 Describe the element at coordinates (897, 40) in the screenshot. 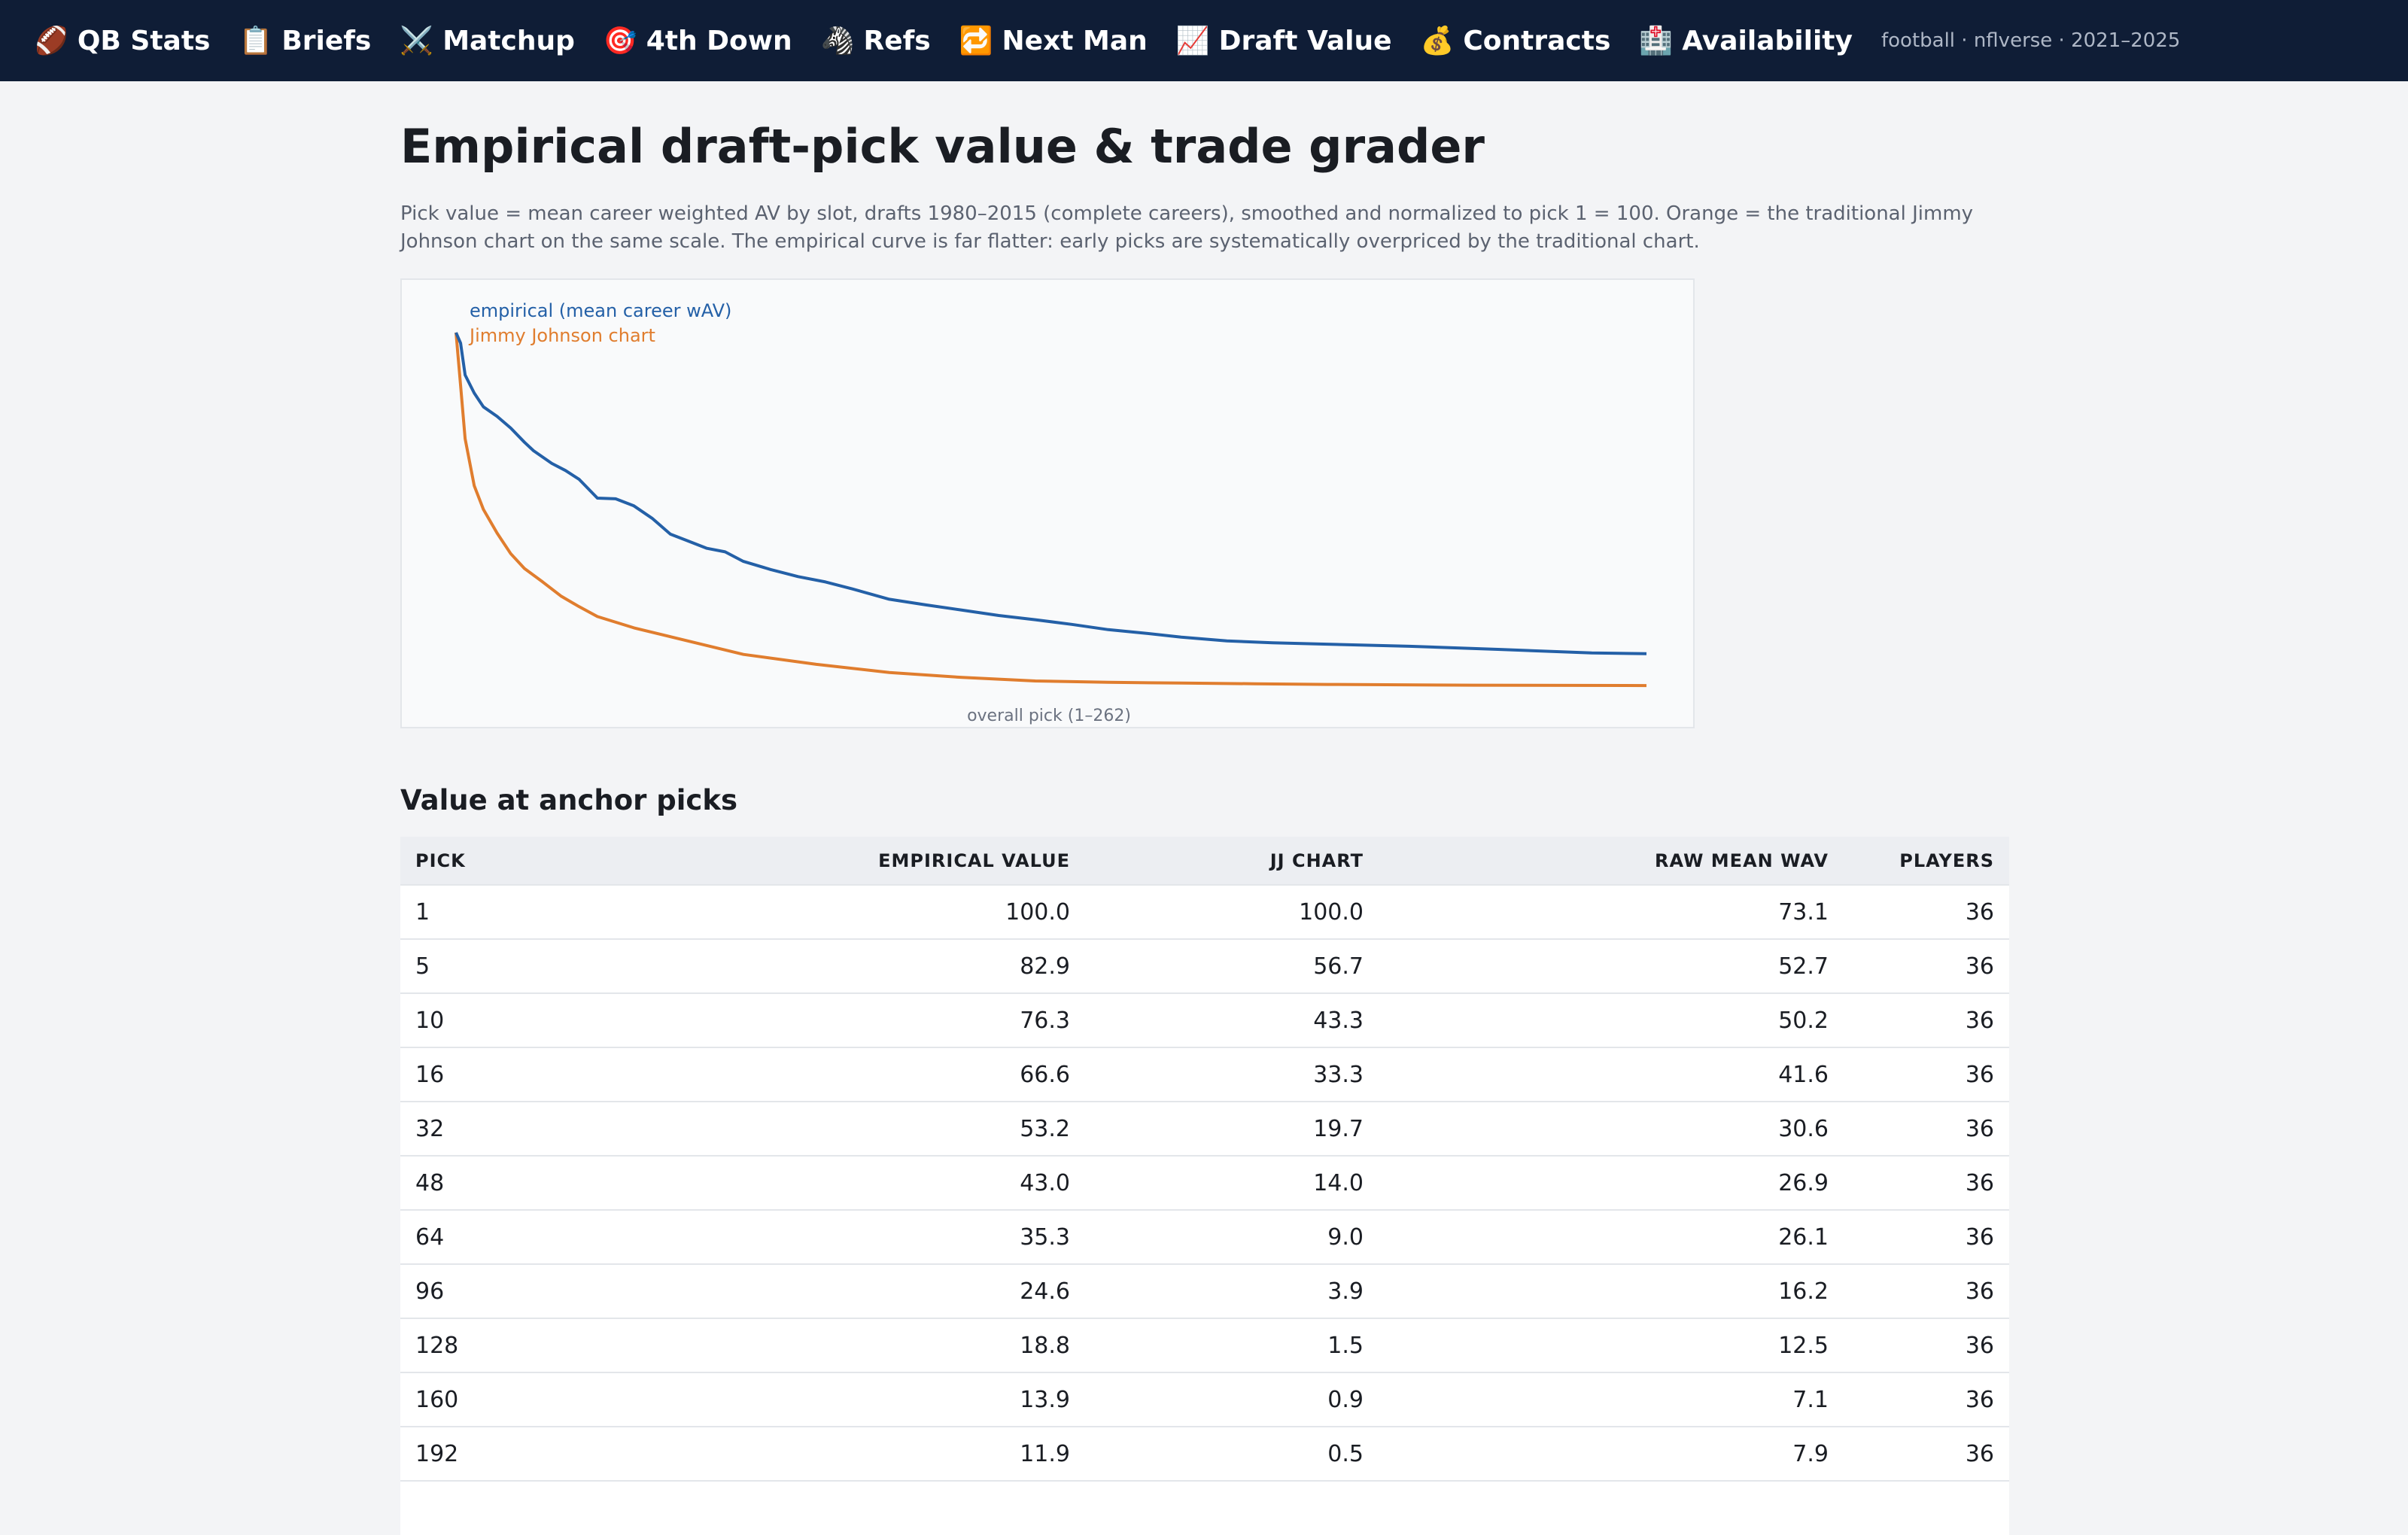

I see `nav-label: Refs` at that location.